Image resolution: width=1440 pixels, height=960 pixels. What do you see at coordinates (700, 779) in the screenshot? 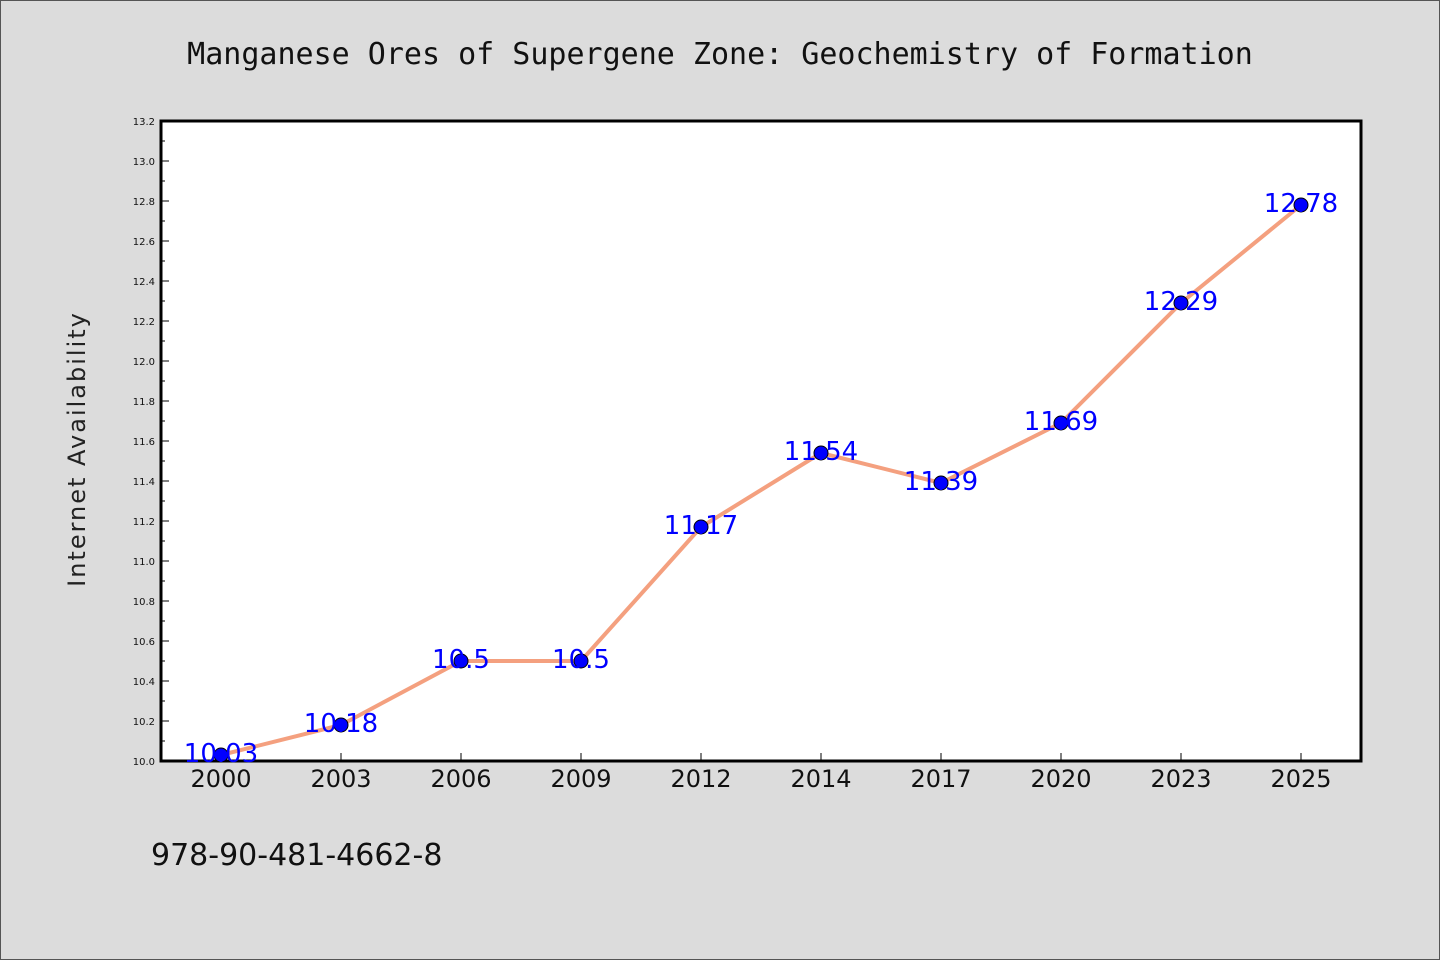
I see `x-tick-label: 2012` at bounding box center [700, 779].